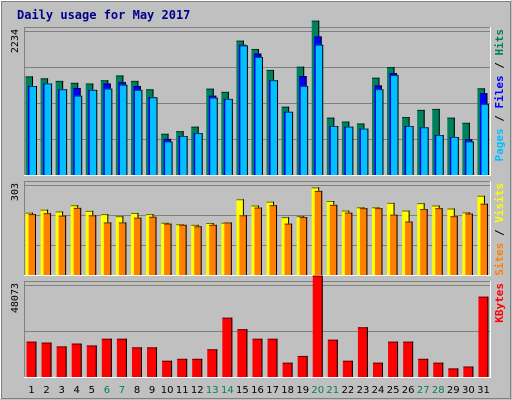  Describe the element at coordinates (468, 390) in the screenshot. I see `day-label-30: 30` at that location.